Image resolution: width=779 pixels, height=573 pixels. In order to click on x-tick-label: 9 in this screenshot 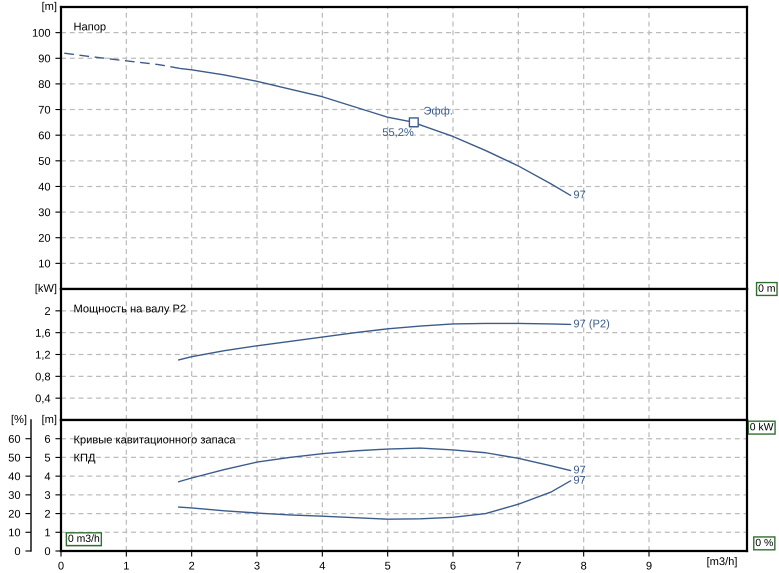, I will do `click(649, 566)`.